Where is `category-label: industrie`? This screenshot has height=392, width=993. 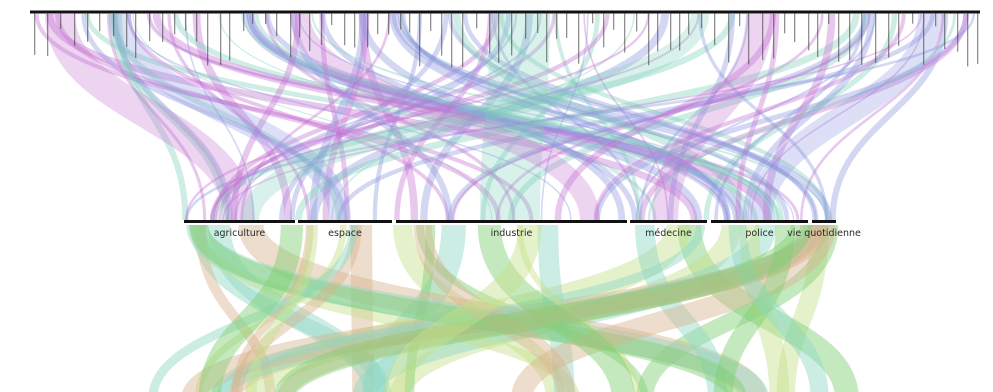 category-label: industrie is located at coordinates (512, 233).